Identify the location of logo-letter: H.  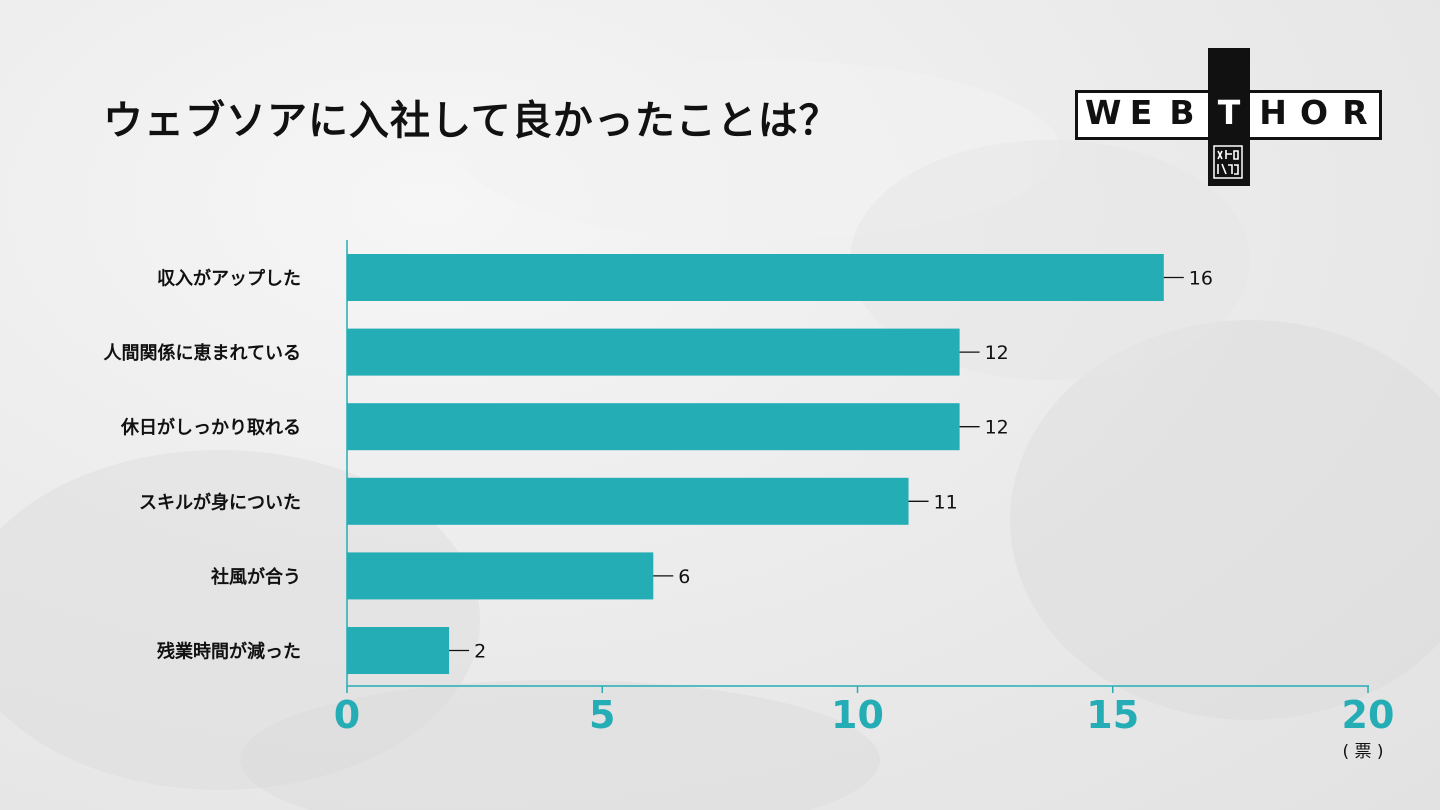
(1273, 112).